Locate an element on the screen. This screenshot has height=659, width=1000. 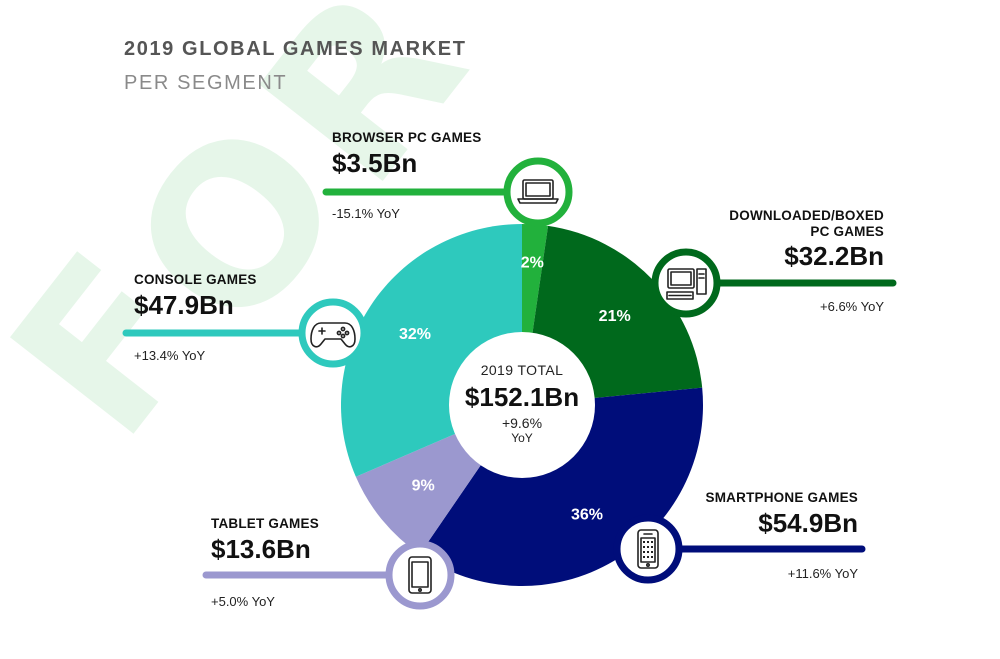
yoy-browser-pc-games: -15.1% YoY is located at coordinates (366, 213).